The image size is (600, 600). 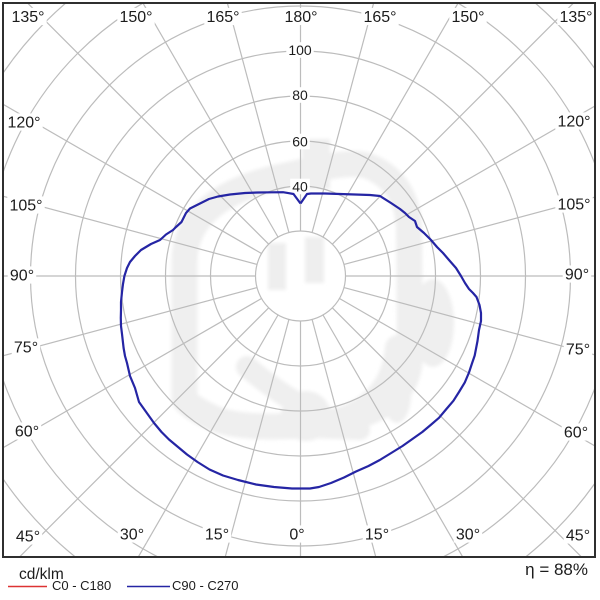 I want to click on svg-text: C0 - C180, so click(x=81, y=585).